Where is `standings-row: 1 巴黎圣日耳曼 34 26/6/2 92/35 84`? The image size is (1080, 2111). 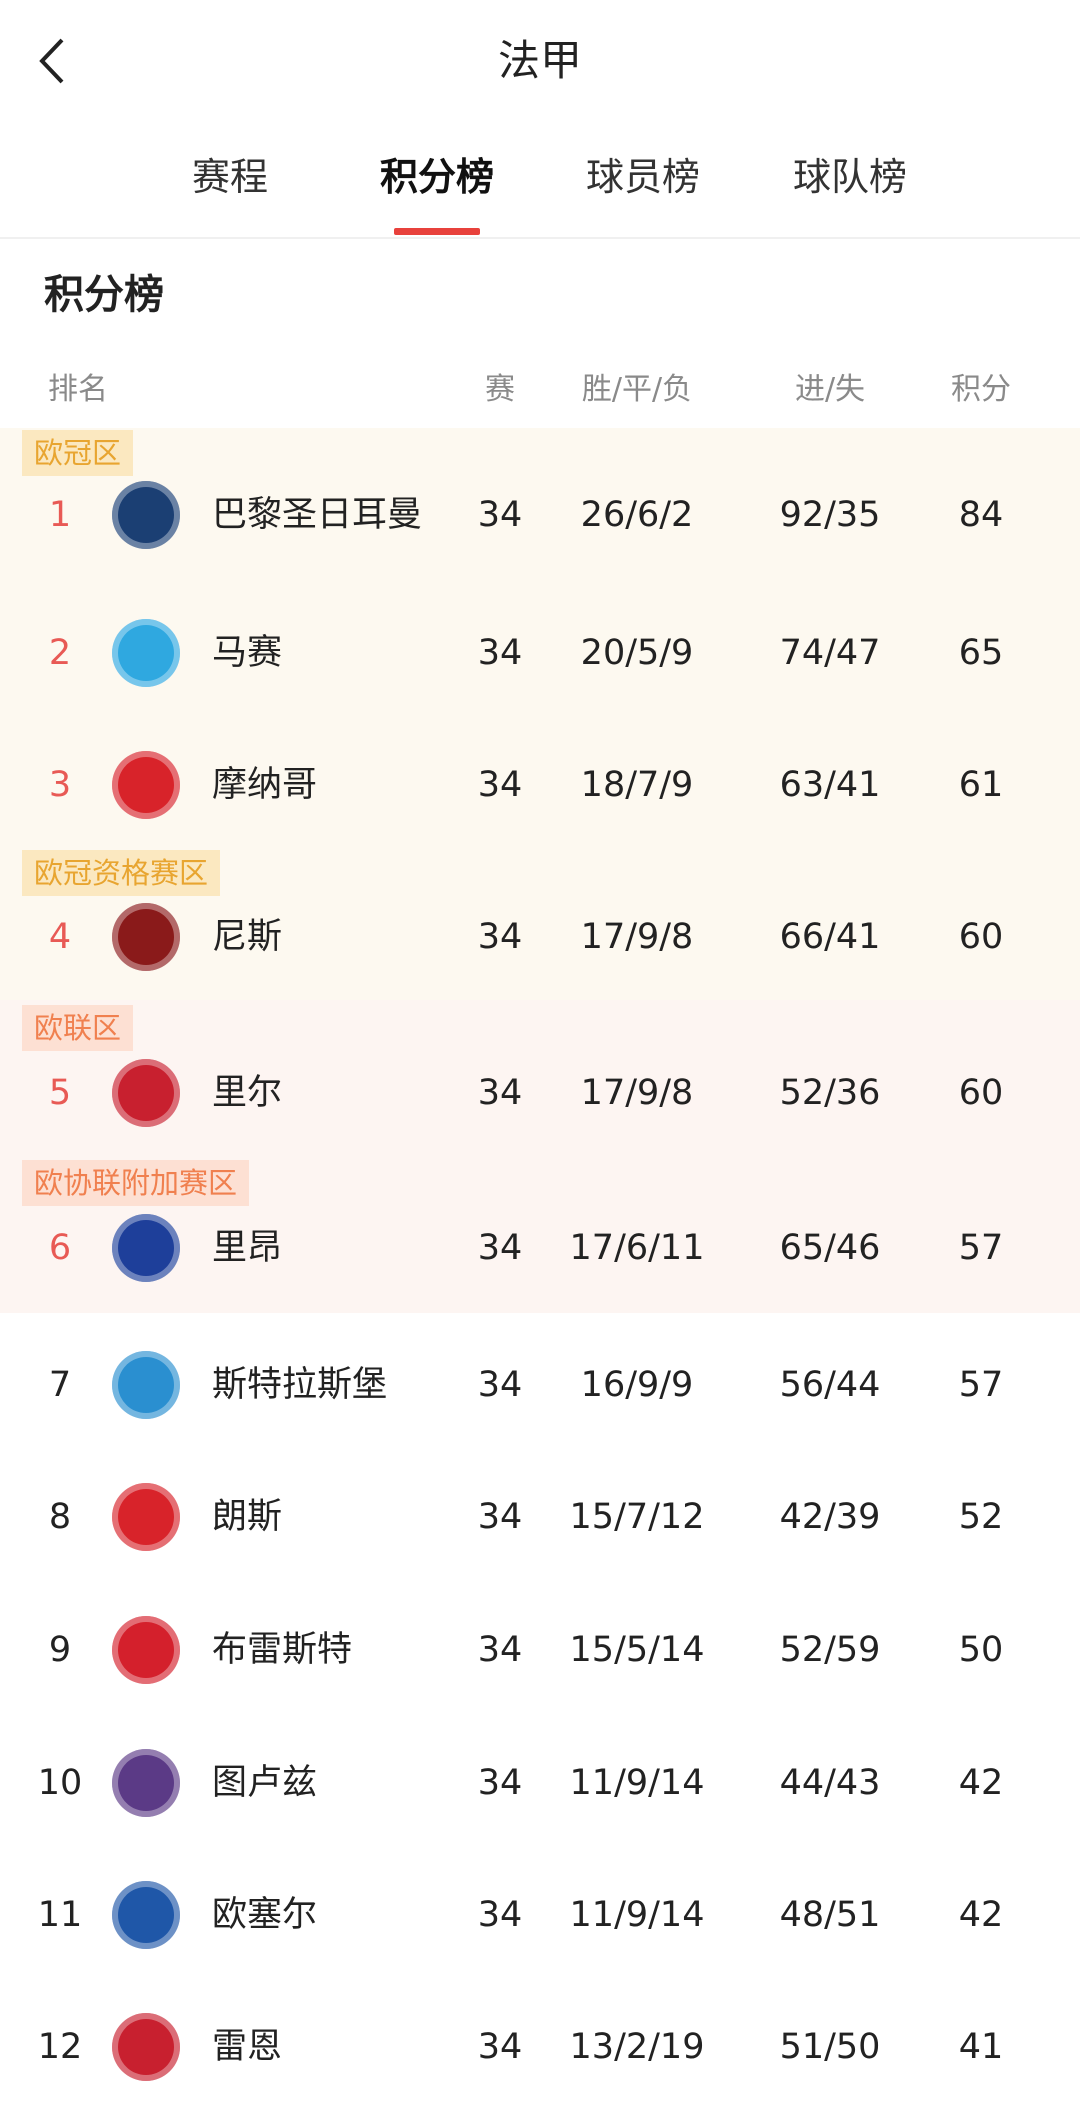 standings-row: 1 巴黎圣日耳曼 34 26/6/2 92/35 84 is located at coordinates (540, 515).